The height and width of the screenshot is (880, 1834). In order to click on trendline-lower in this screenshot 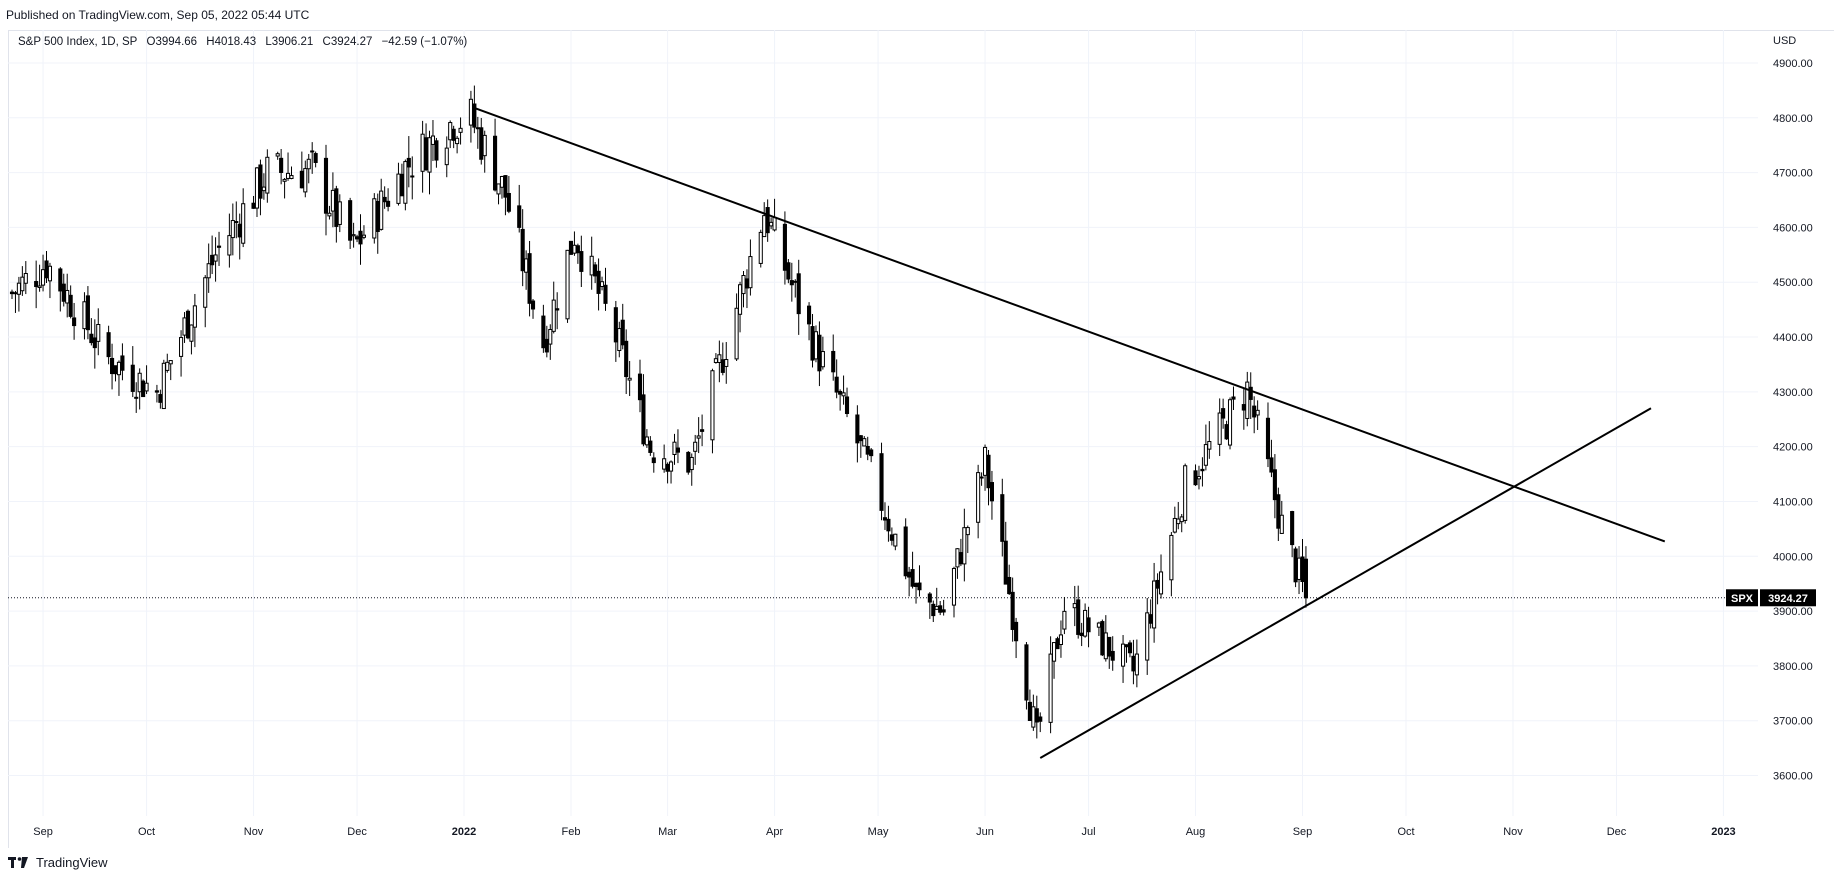, I will do `click(1345, 583)`.